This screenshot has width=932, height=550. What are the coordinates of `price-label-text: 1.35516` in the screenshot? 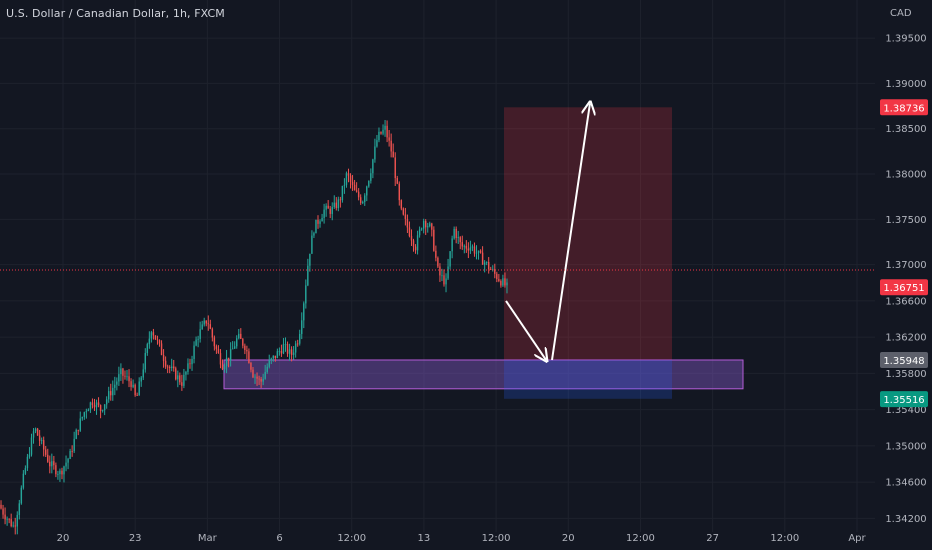 It's located at (903, 400).